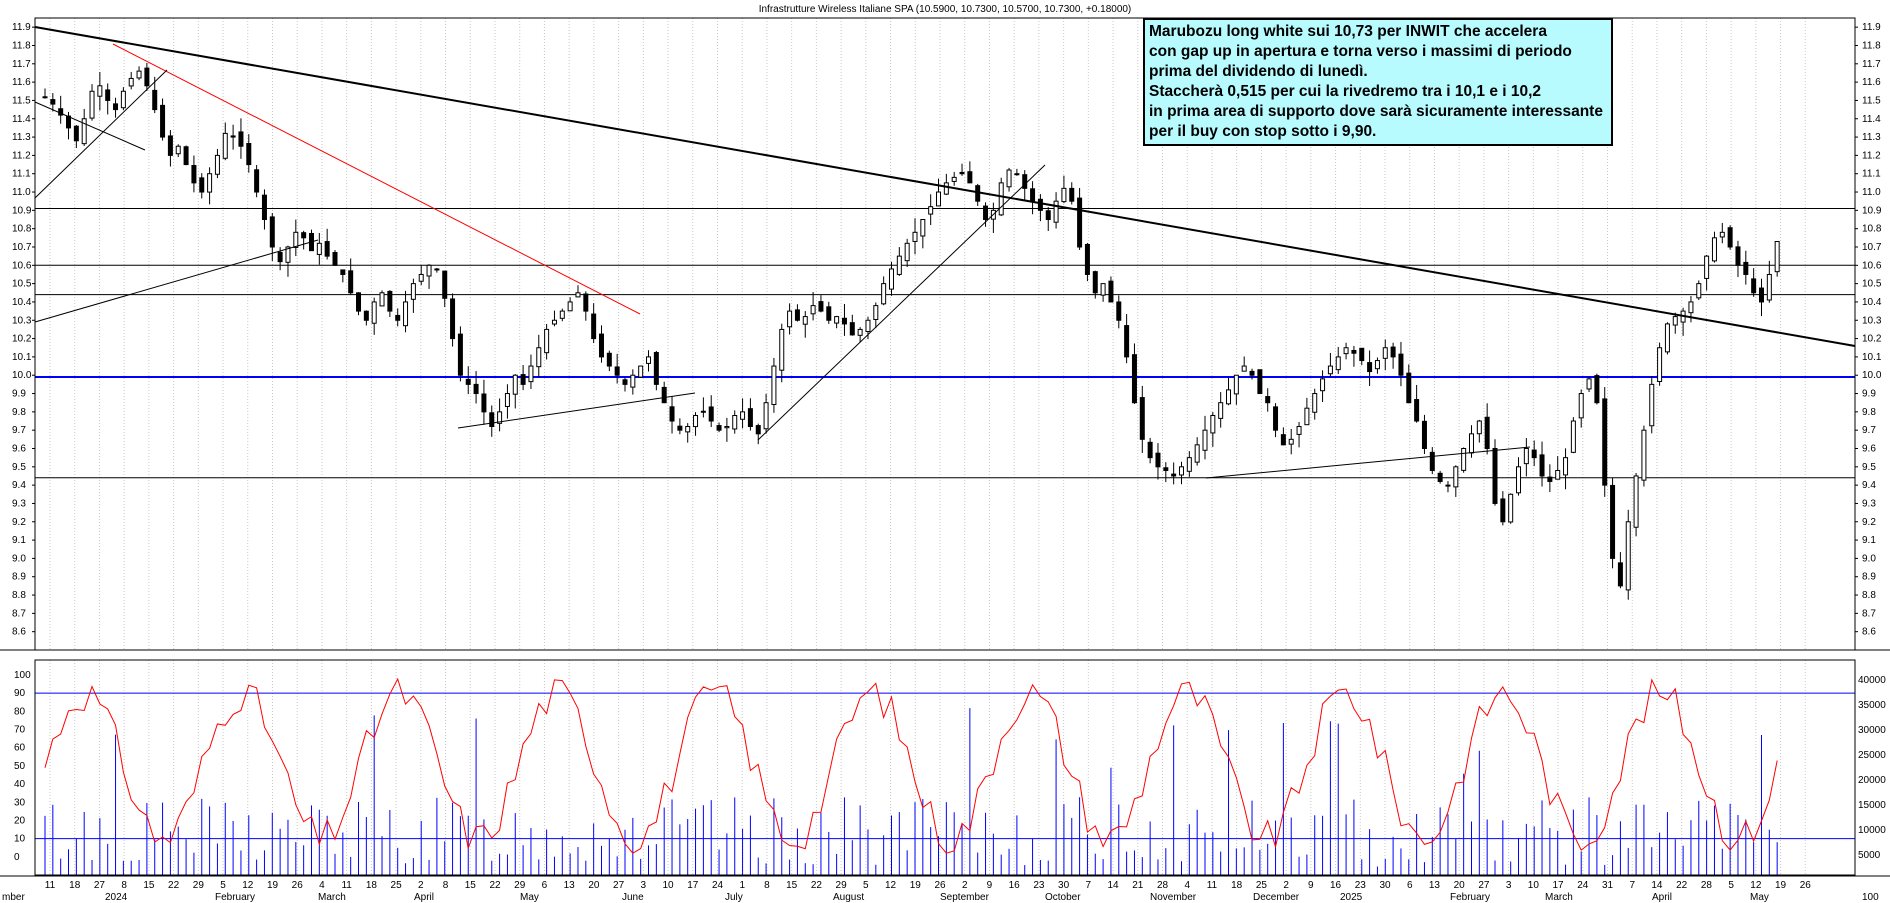 Image resolution: width=1890 pixels, height=903 pixels. Describe the element at coordinates (22, 339) in the screenshot. I see `y-tick-label-left: 10.2` at that location.